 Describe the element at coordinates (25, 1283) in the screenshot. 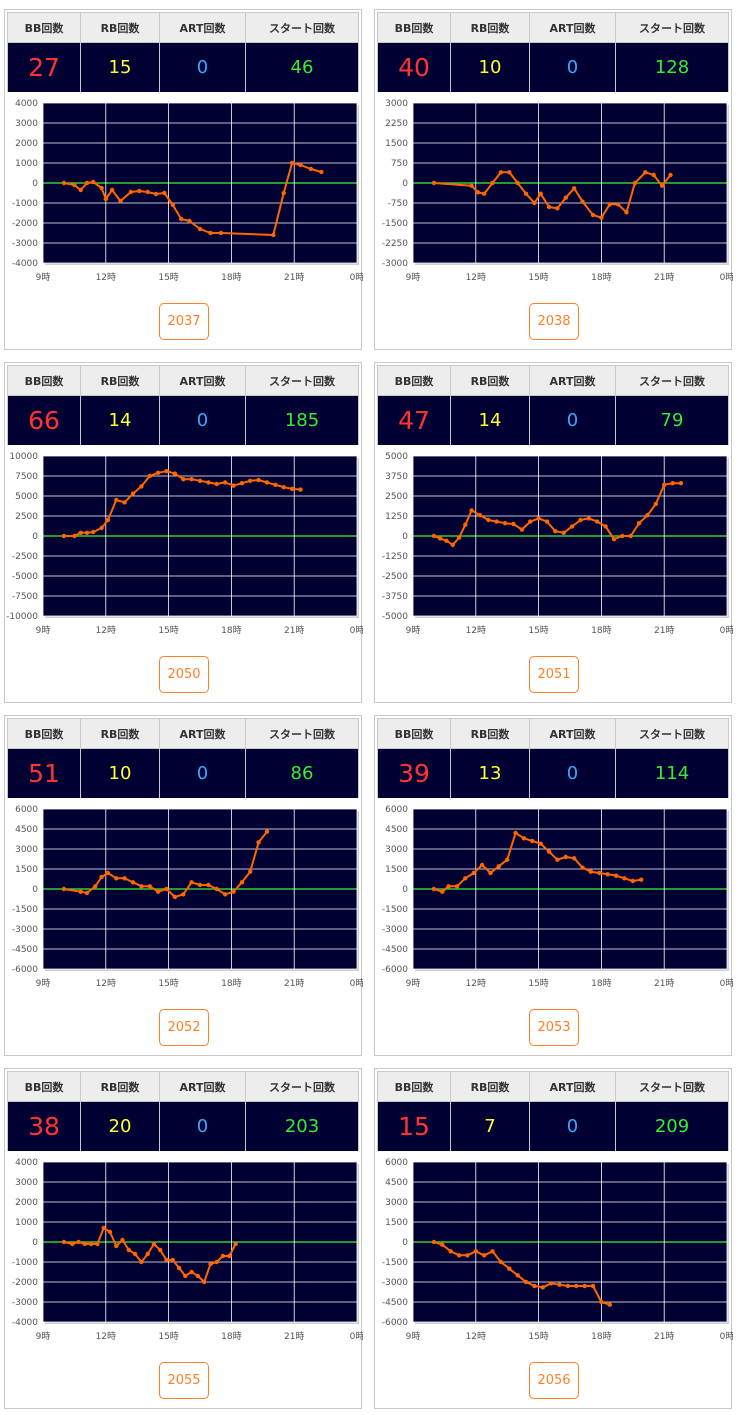

I see `y-tick-label: -2000` at that location.